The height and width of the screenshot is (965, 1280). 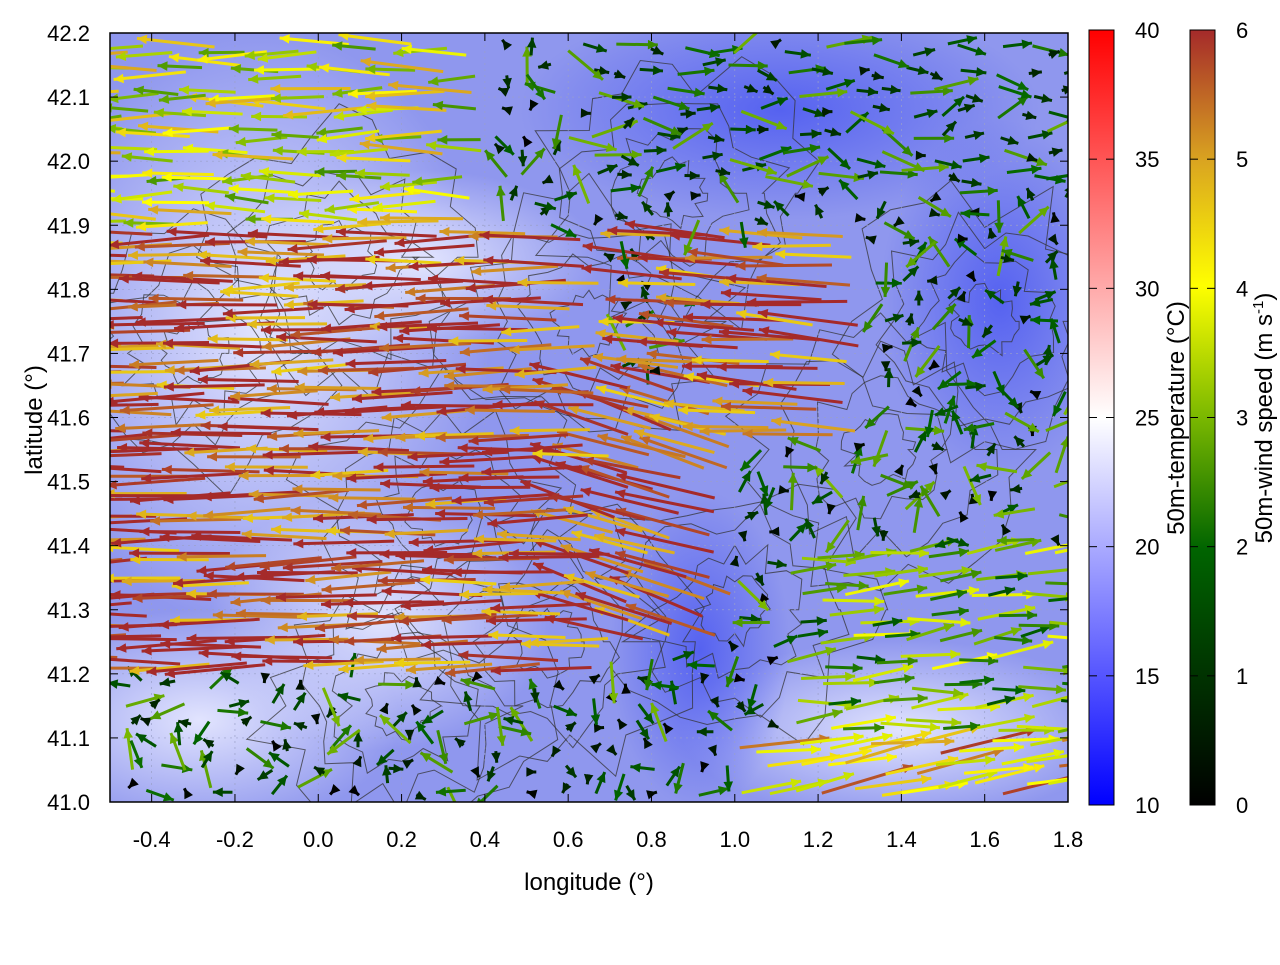 I want to click on y-tick-label: 42.2, so click(x=68, y=33).